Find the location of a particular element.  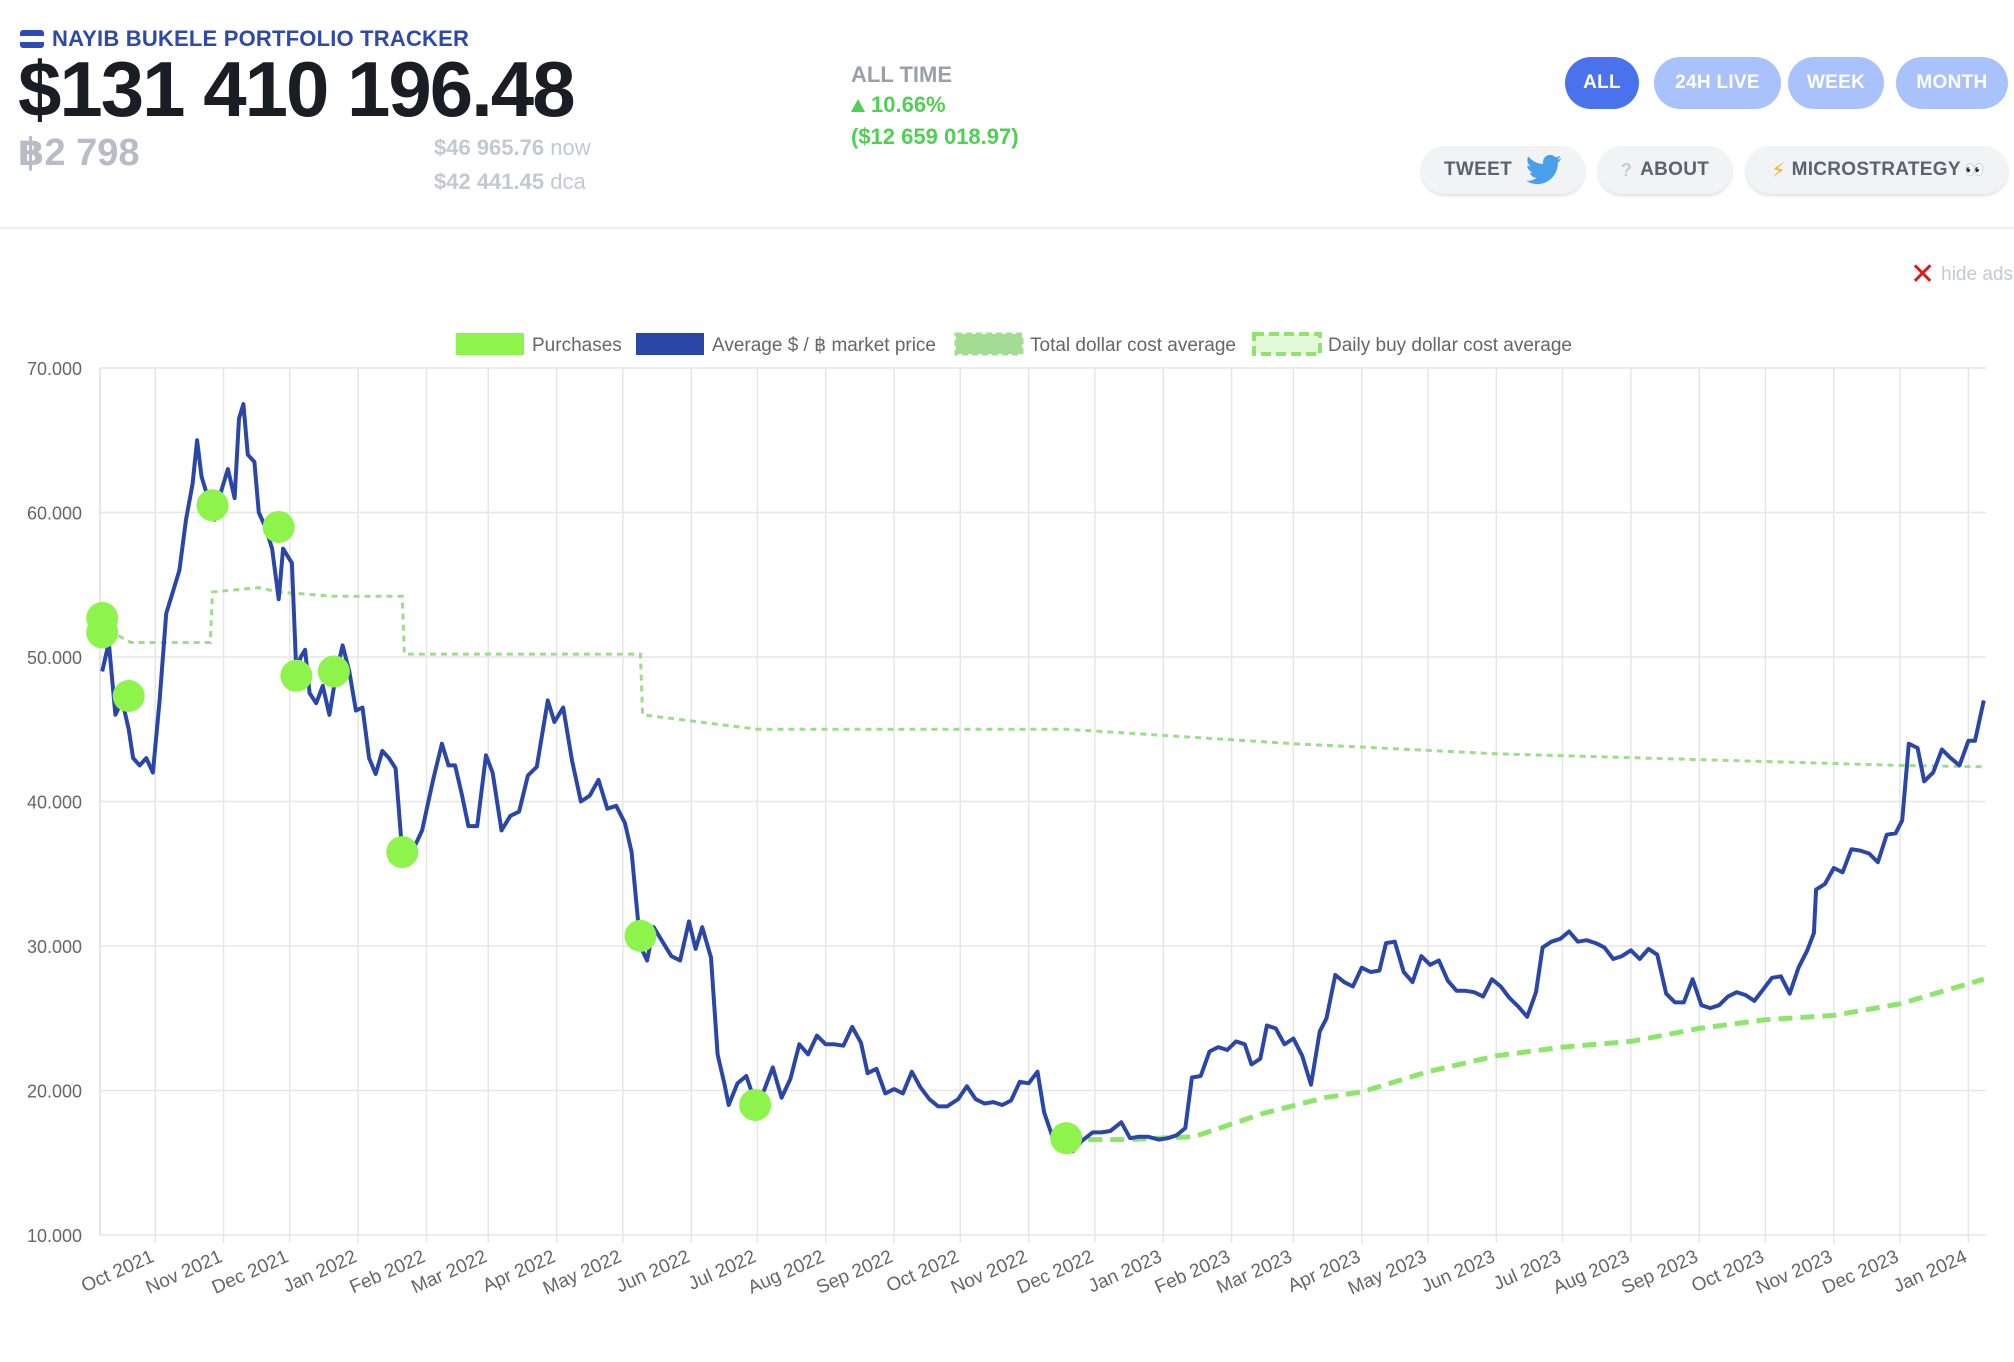

legend-label-daily-dca: Daily buy dollar cost average is located at coordinates (1450, 345).